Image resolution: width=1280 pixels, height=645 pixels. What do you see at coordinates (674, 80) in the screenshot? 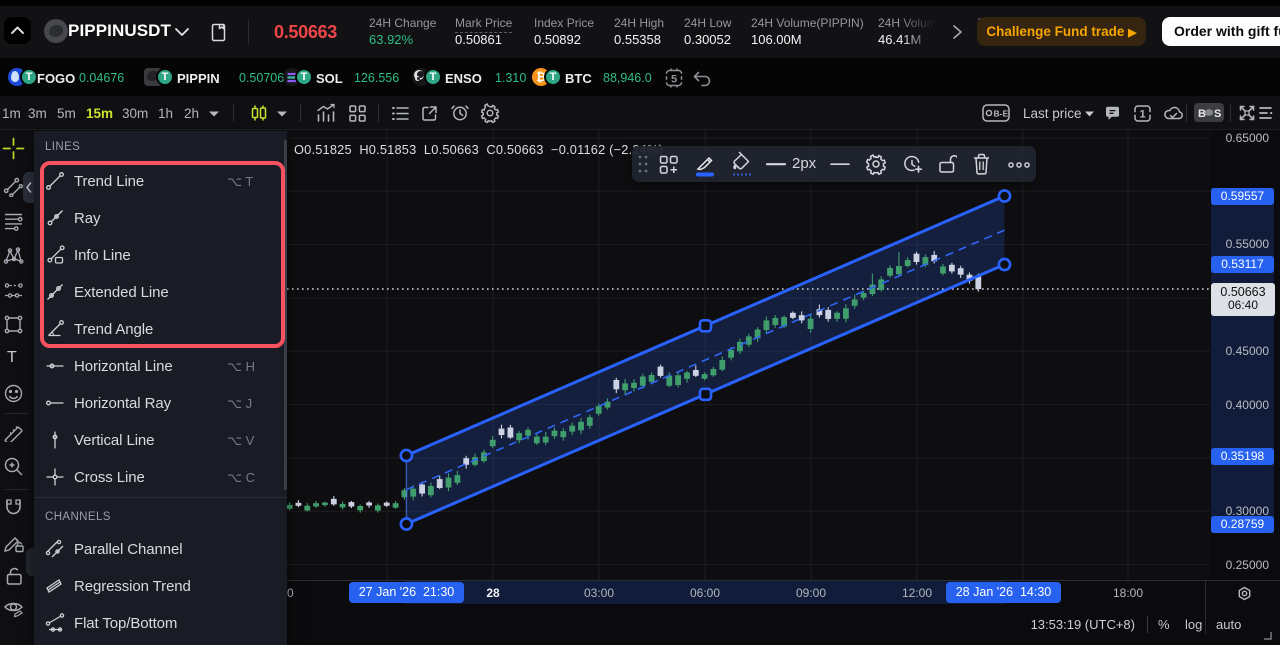
I see `svg-text: 5` at bounding box center [674, 80].